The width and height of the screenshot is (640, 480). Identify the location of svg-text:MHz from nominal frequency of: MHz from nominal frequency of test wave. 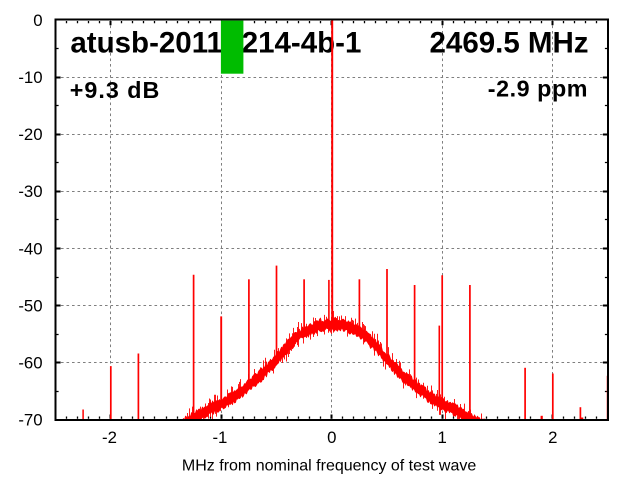
(329, 466).